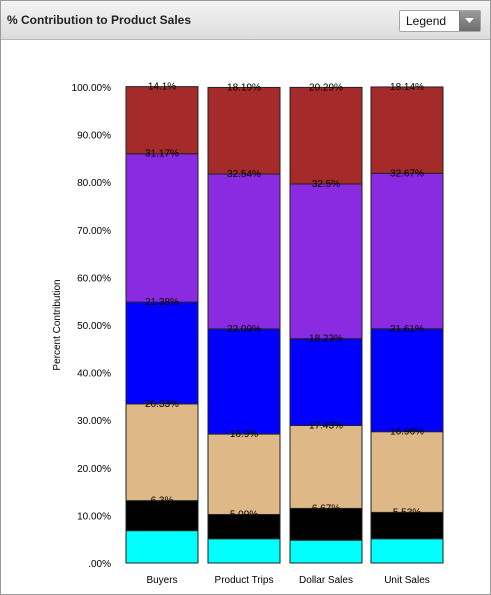  I want to click on panel-header: % Contribution to Product Sales Legend, so click(245, 20).